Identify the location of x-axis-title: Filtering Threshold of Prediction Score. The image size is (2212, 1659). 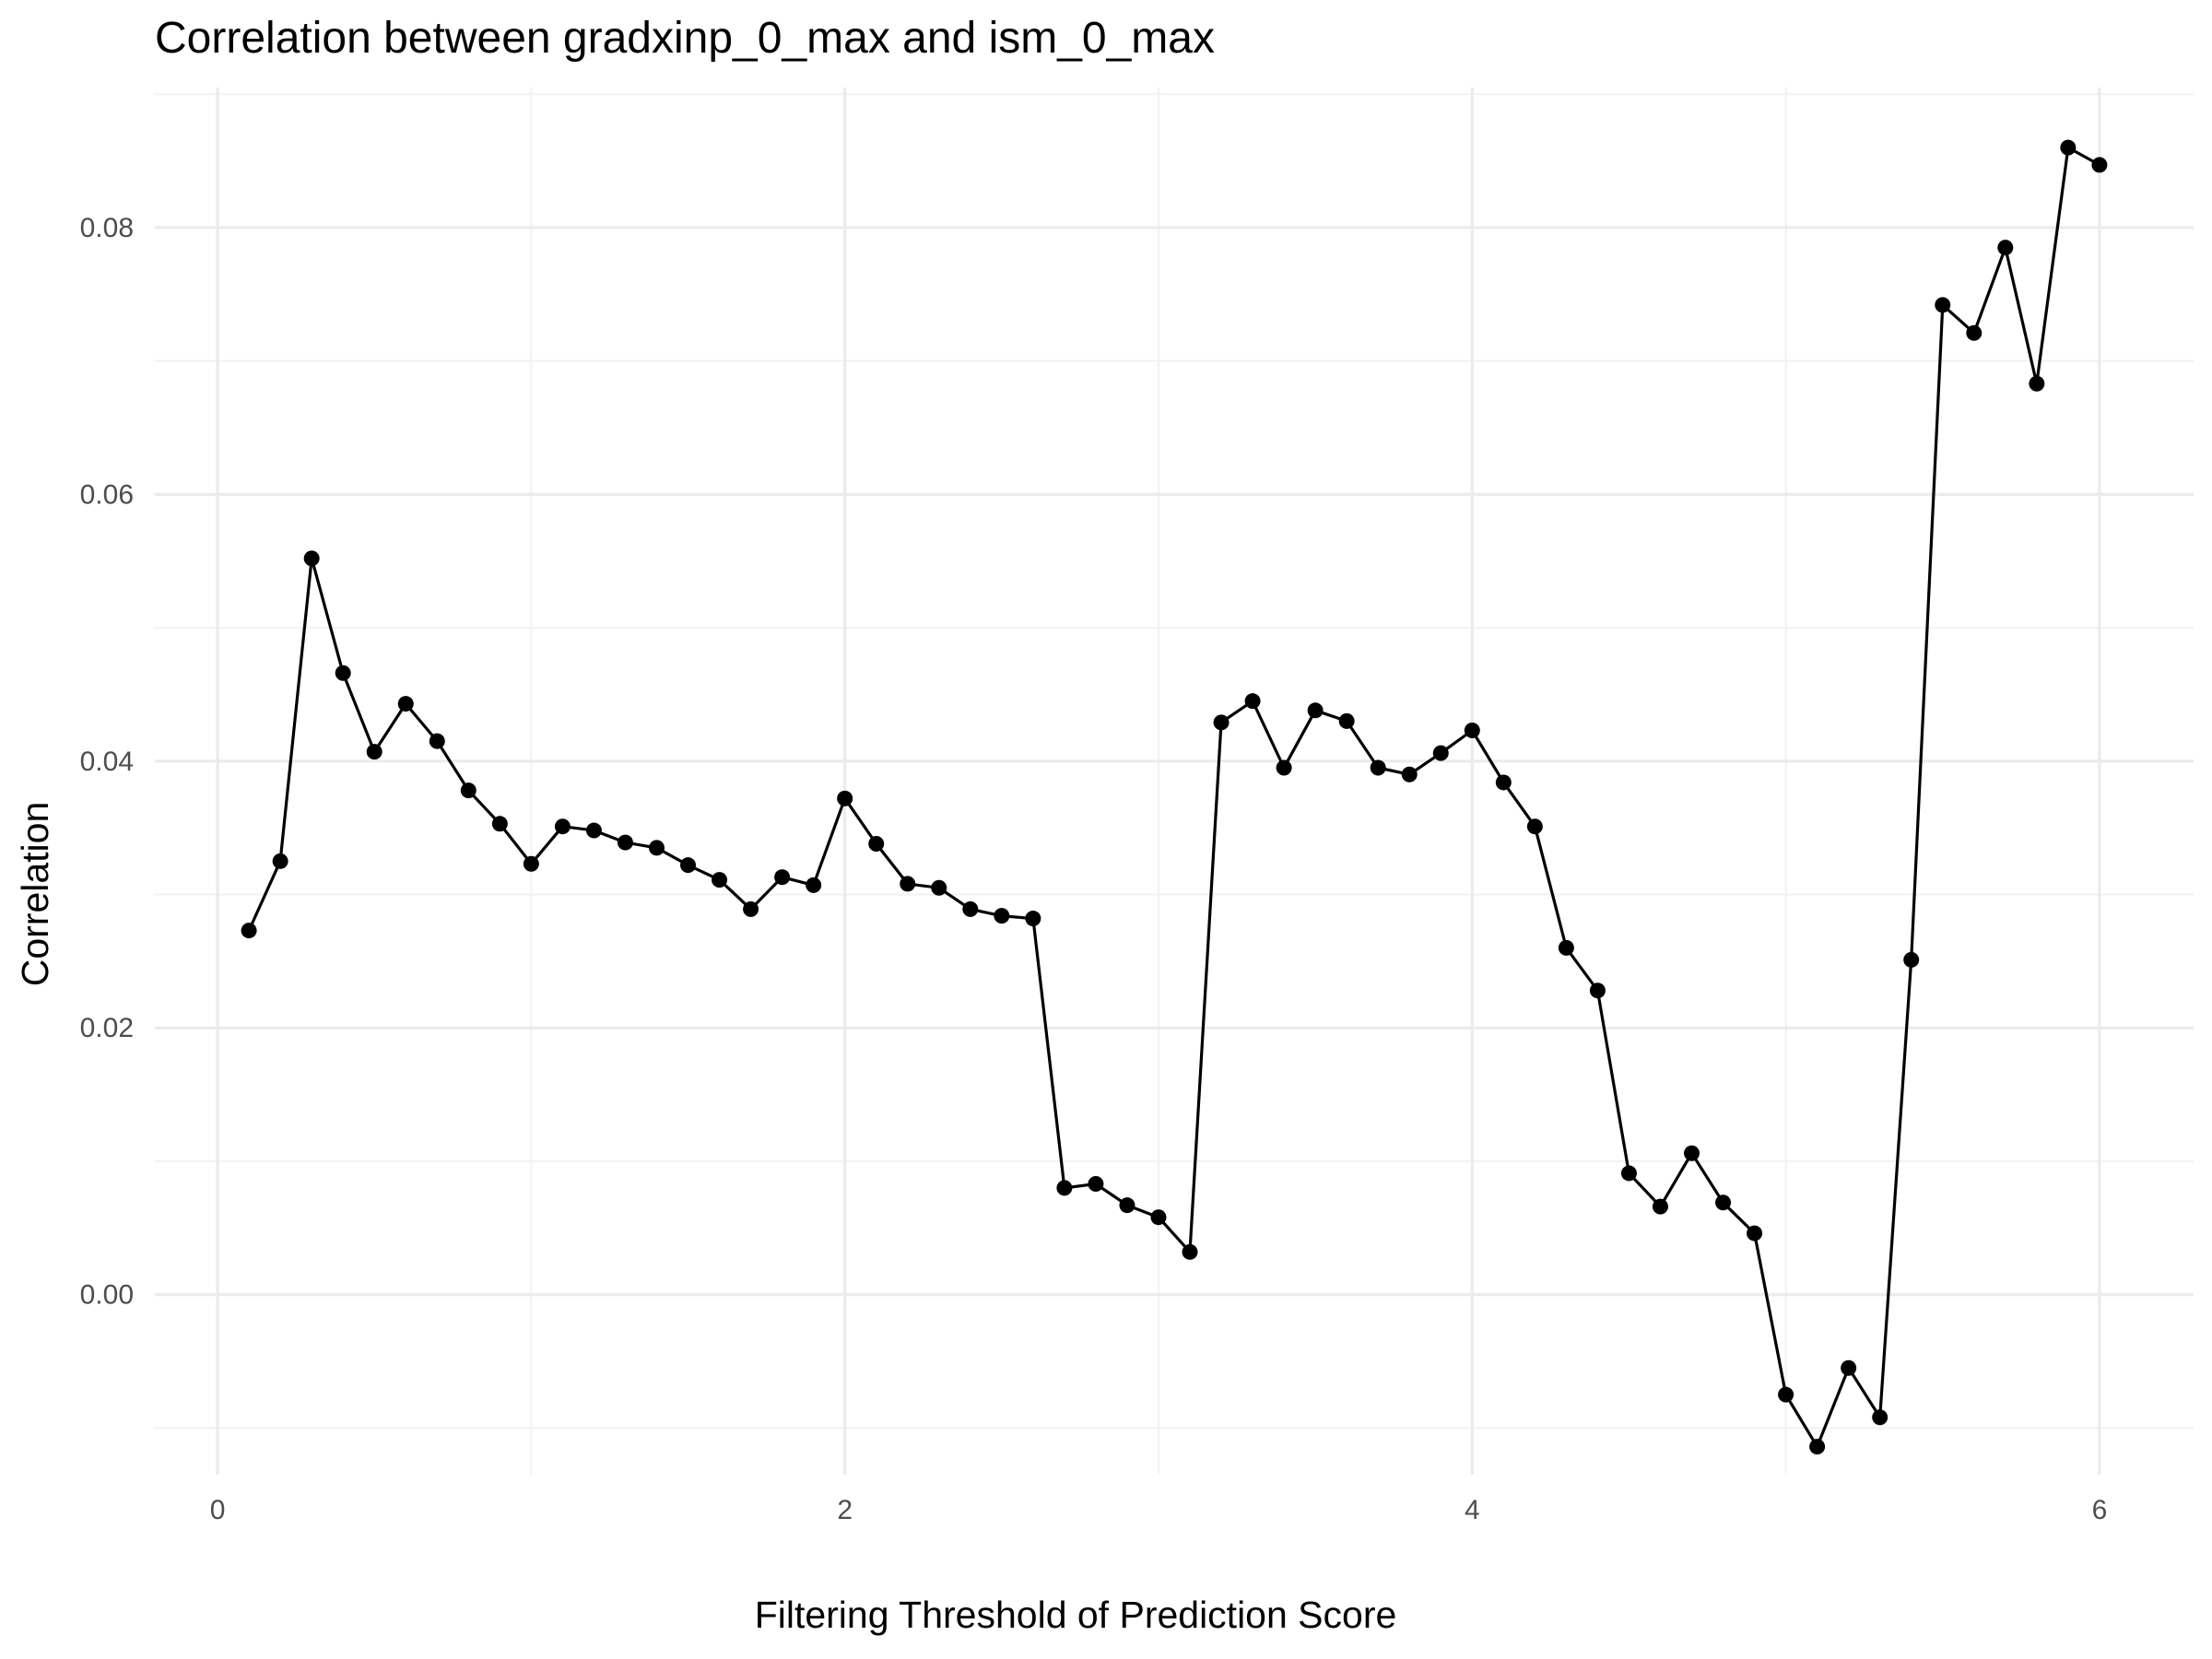
(1076, 1615).